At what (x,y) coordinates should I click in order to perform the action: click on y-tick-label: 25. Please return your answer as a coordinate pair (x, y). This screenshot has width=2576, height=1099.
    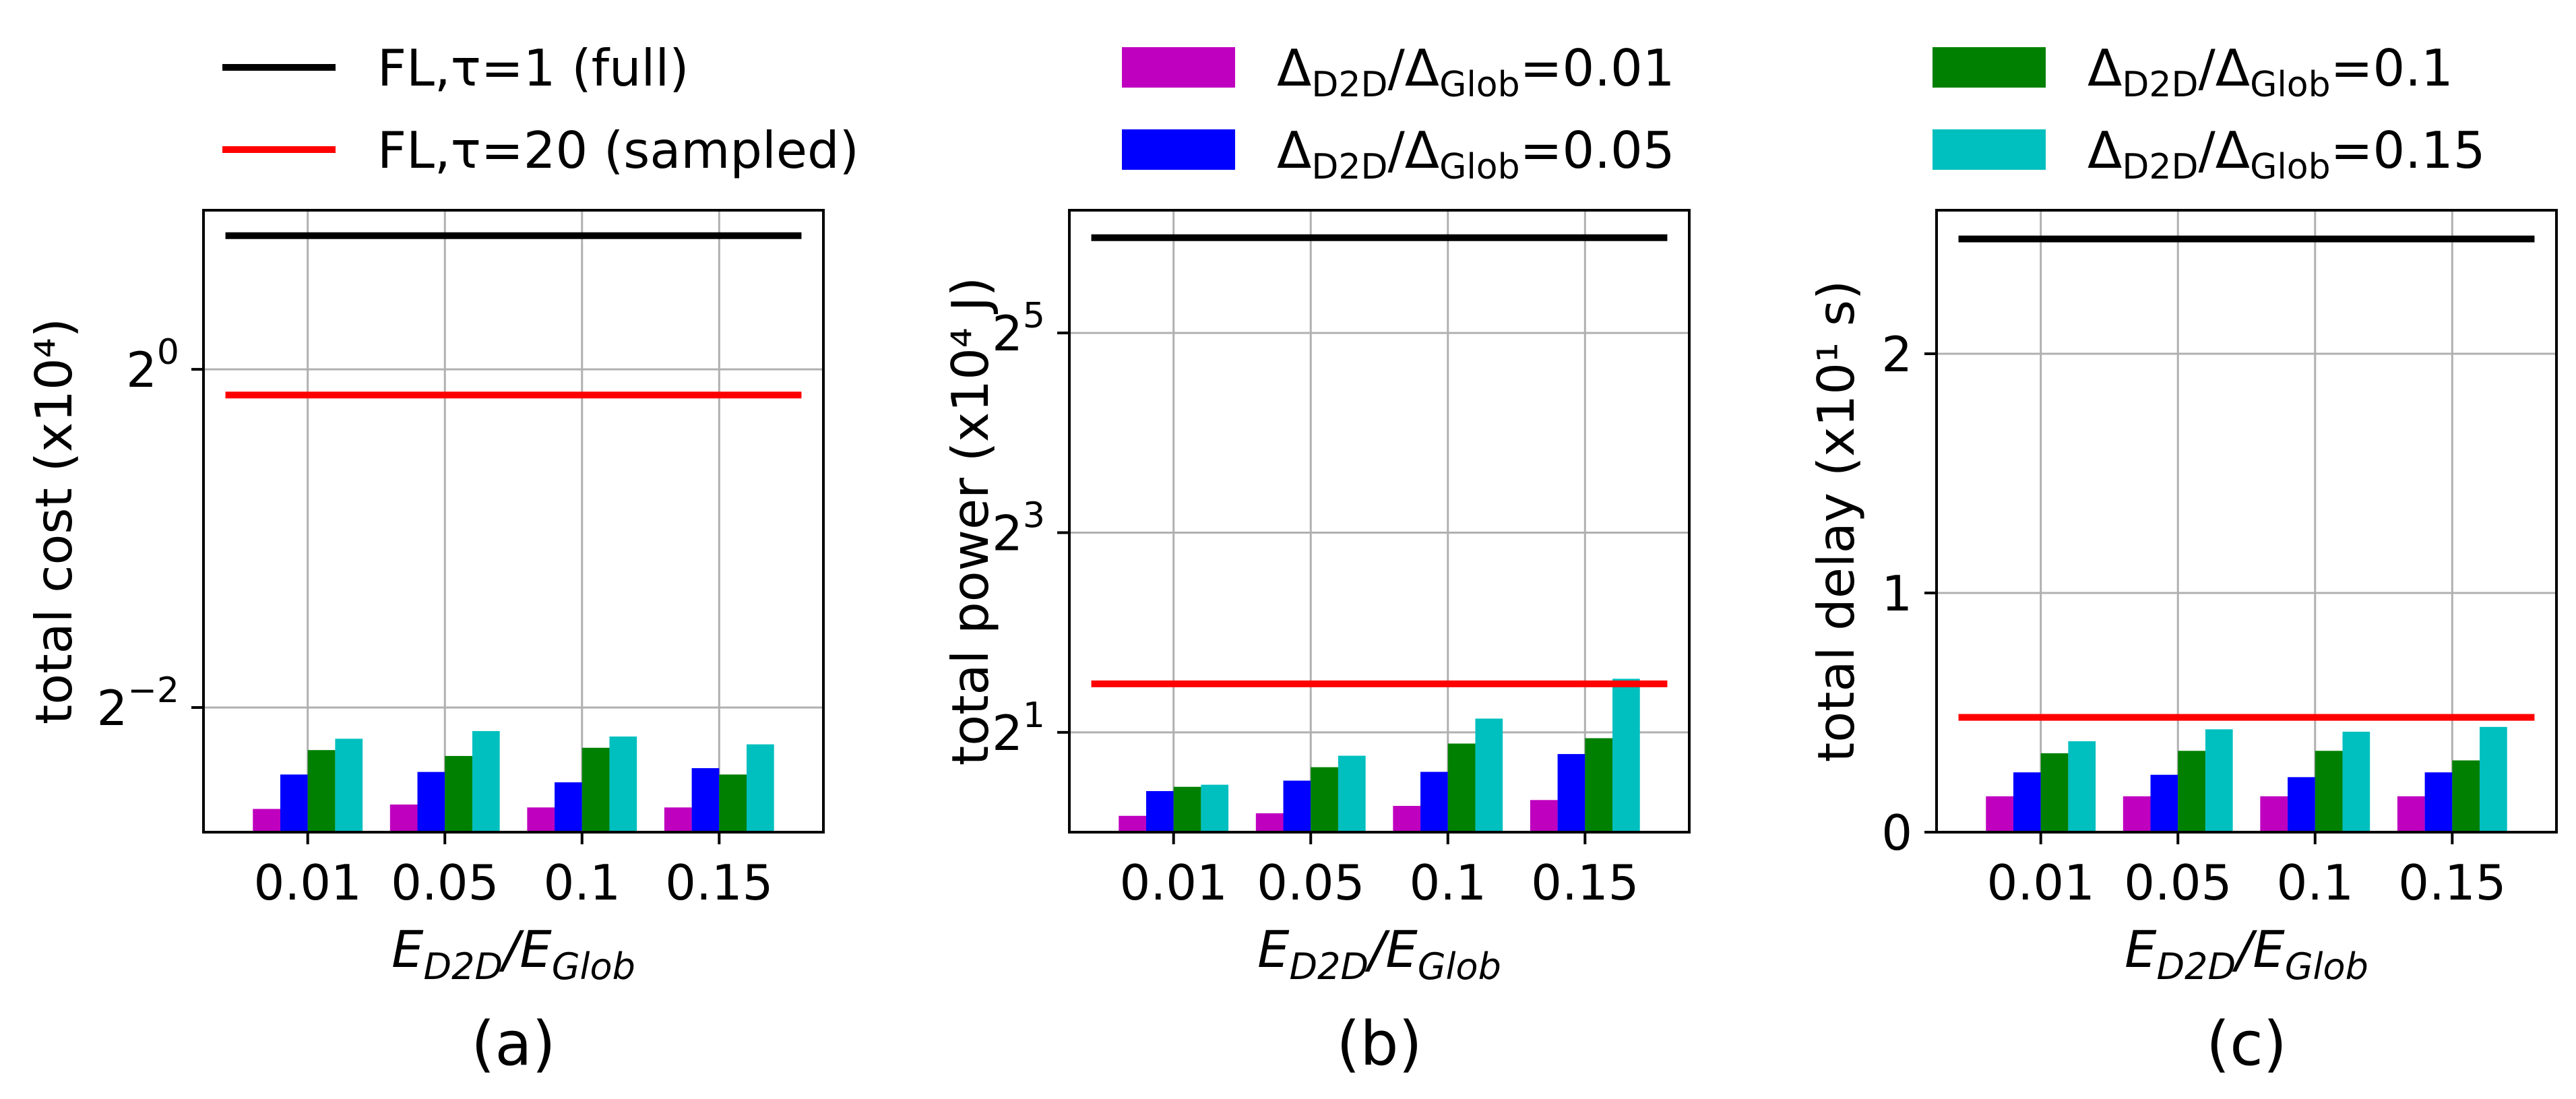
    Looking at the image, I should click on (1018, 329).